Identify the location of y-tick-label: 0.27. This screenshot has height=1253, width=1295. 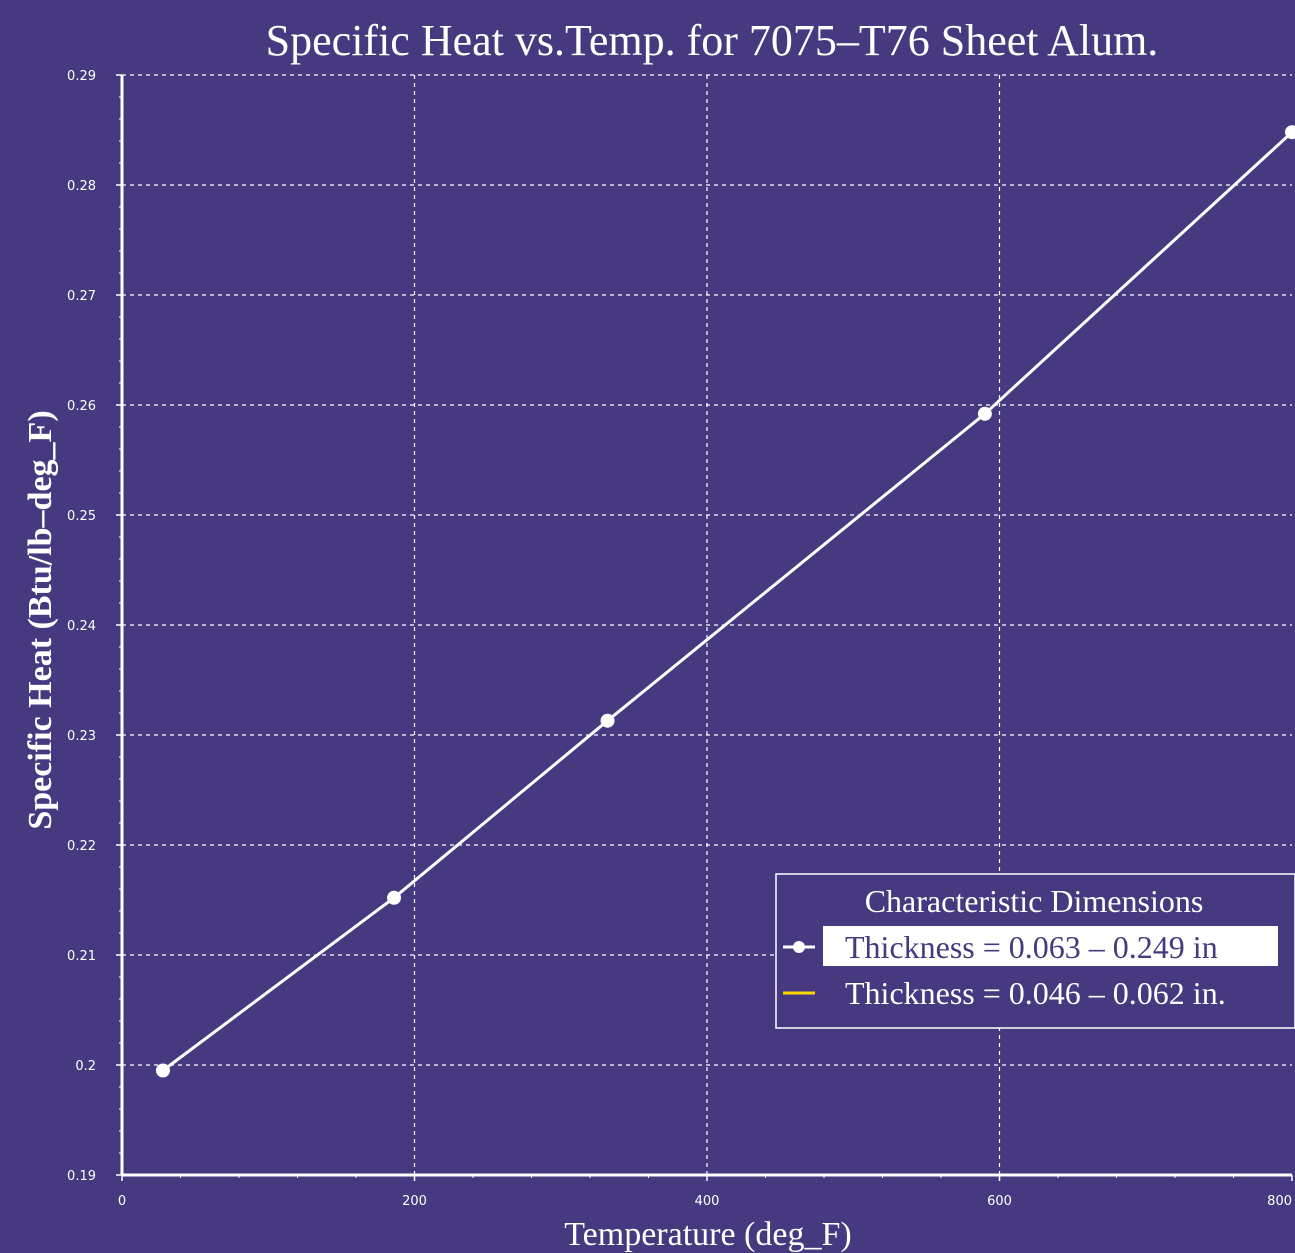
(81, 296).